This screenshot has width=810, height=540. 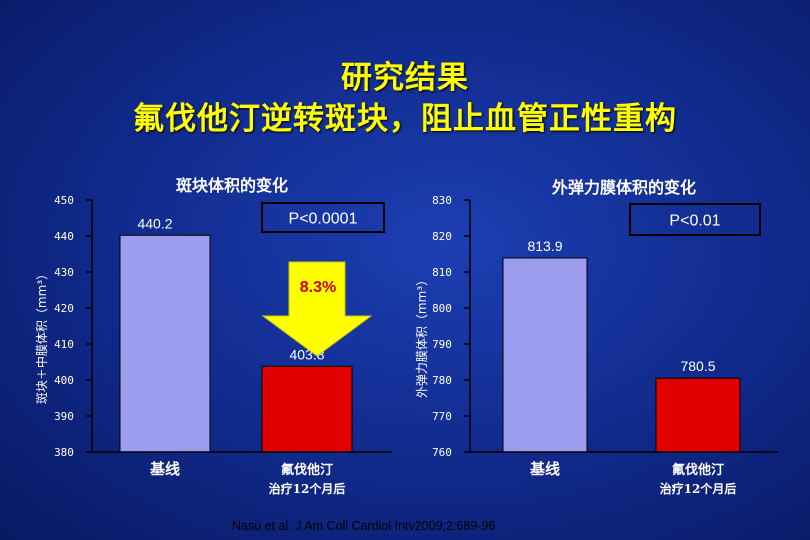 What do you see at coordinates (64, 236) in the screenshot?
I see `y-tick-label: 440` at bounding box center [64, 236].